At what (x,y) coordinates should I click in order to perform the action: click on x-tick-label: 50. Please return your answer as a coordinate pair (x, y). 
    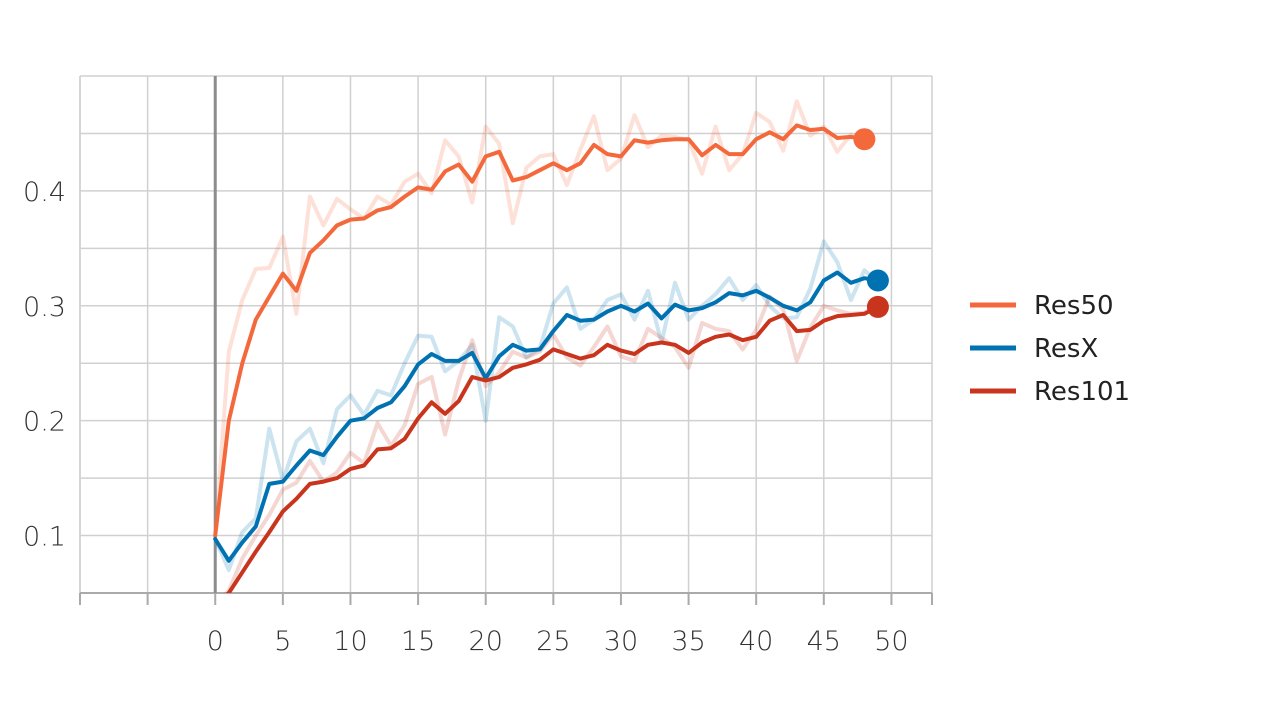
    Looking at the image, I should click on (891, 641).